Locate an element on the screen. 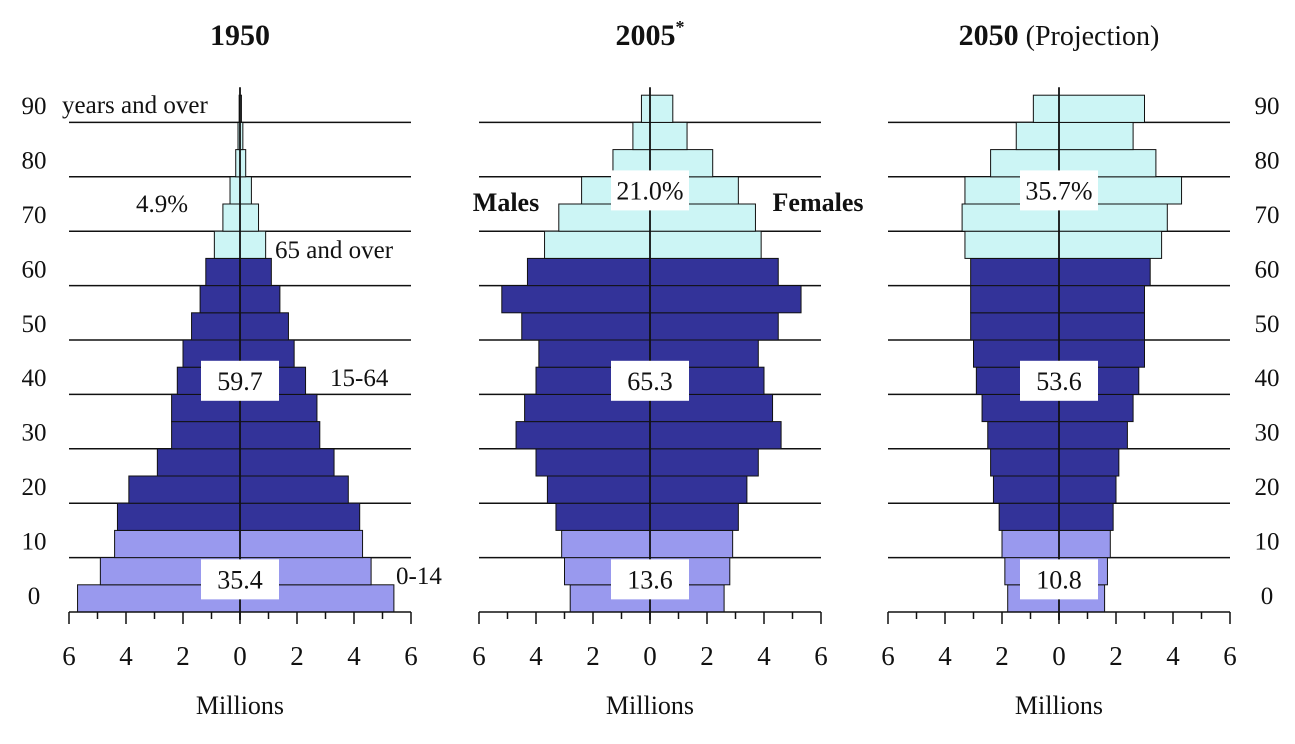  males-label: Males is located at coordinates (506, 202).